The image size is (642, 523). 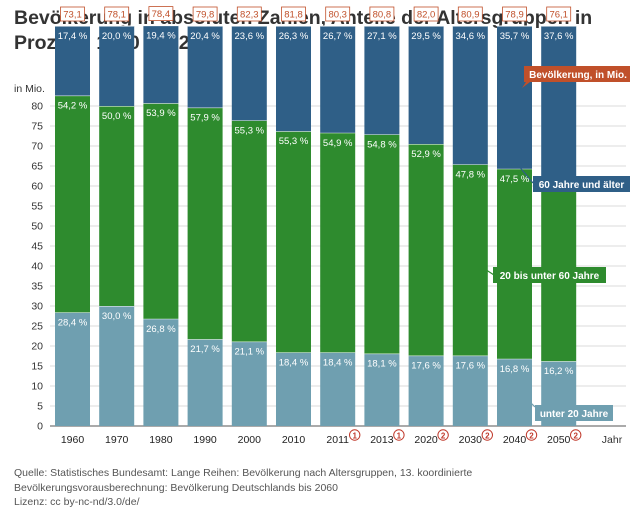 I want to click on segment-value-label: 20,4 %, so click(x=205, y=36).